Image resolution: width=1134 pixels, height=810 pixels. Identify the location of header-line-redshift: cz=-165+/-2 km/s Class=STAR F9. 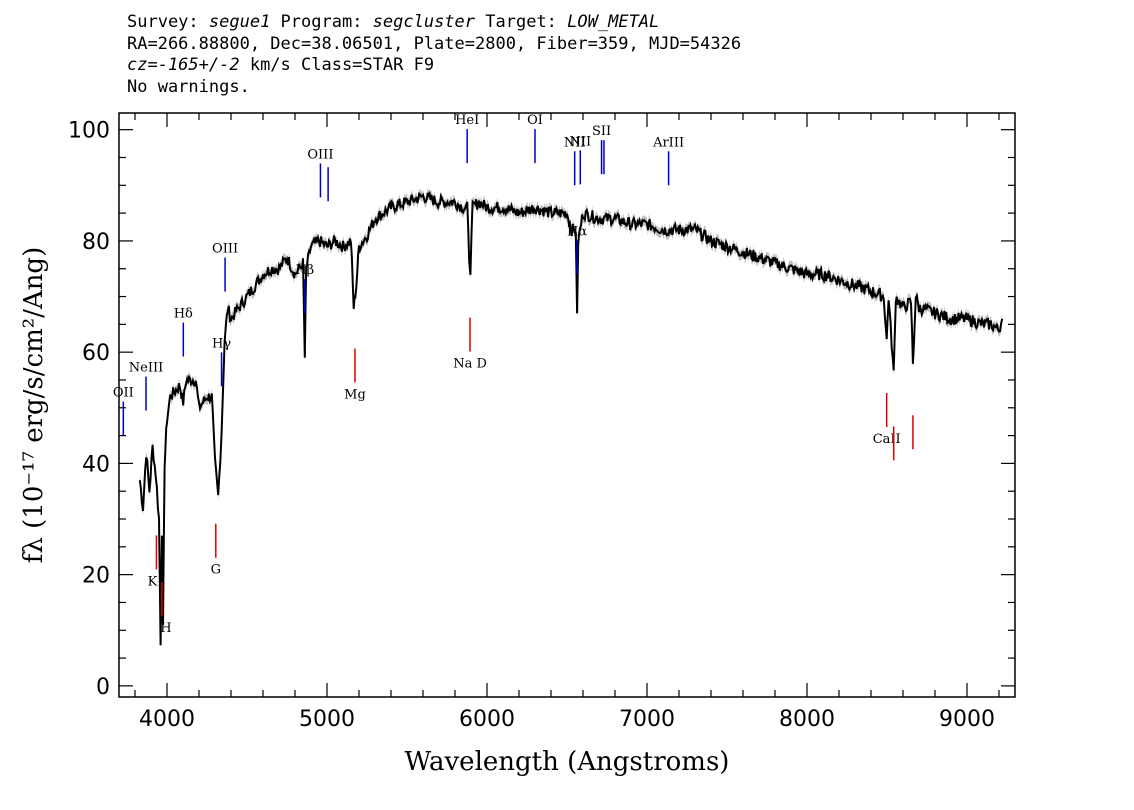
(434, 66).